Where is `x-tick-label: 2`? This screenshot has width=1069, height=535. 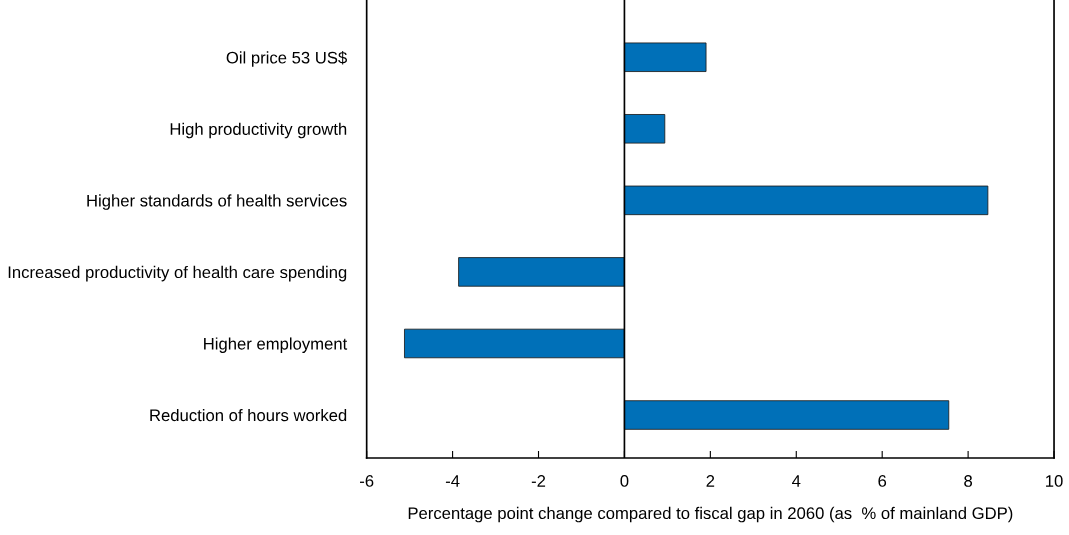
x-tick-label: 2 is located at coordinates (710, 481).